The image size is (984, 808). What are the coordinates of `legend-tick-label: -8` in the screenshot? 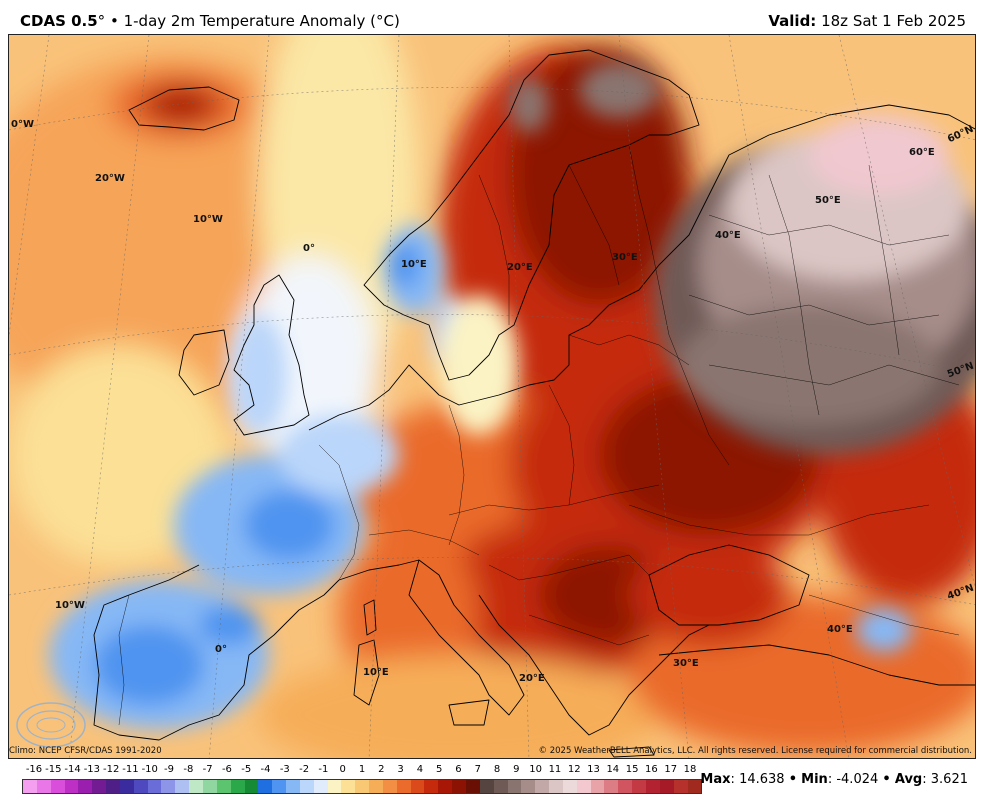 It's located at (188, 769).